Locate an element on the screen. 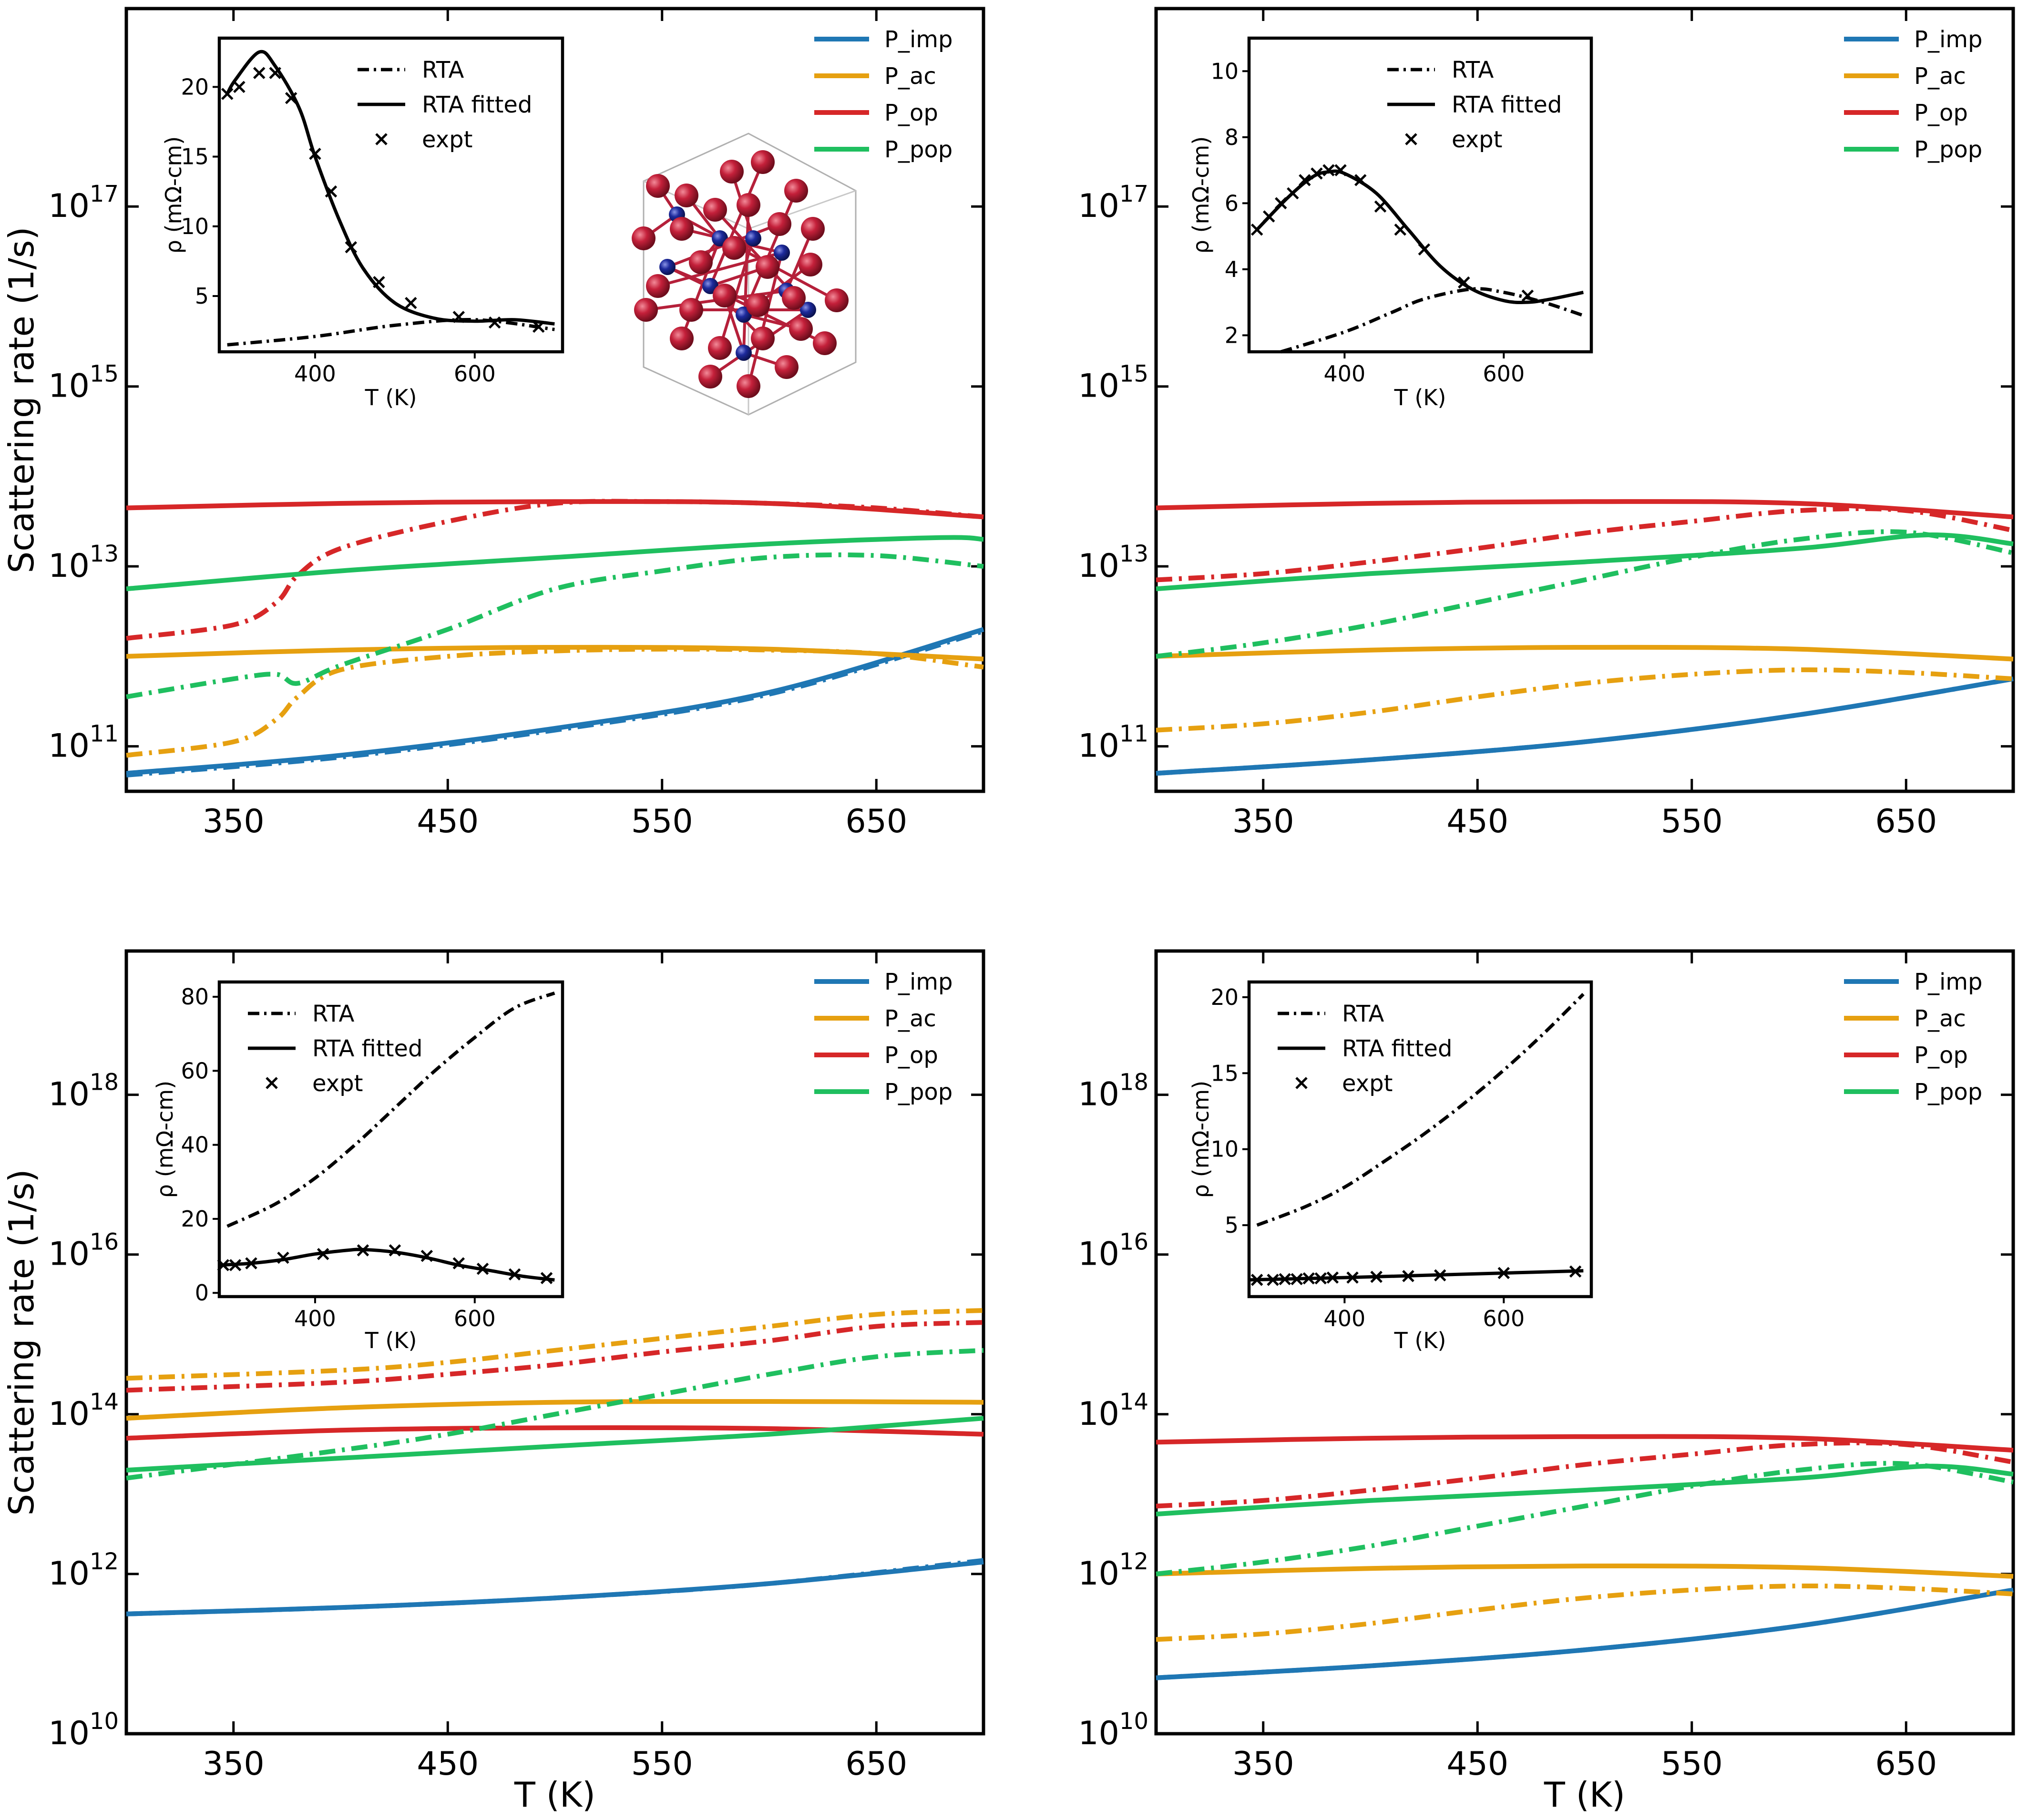  inset-y-tick-label: 8 is located at coordinates (1232, 137).